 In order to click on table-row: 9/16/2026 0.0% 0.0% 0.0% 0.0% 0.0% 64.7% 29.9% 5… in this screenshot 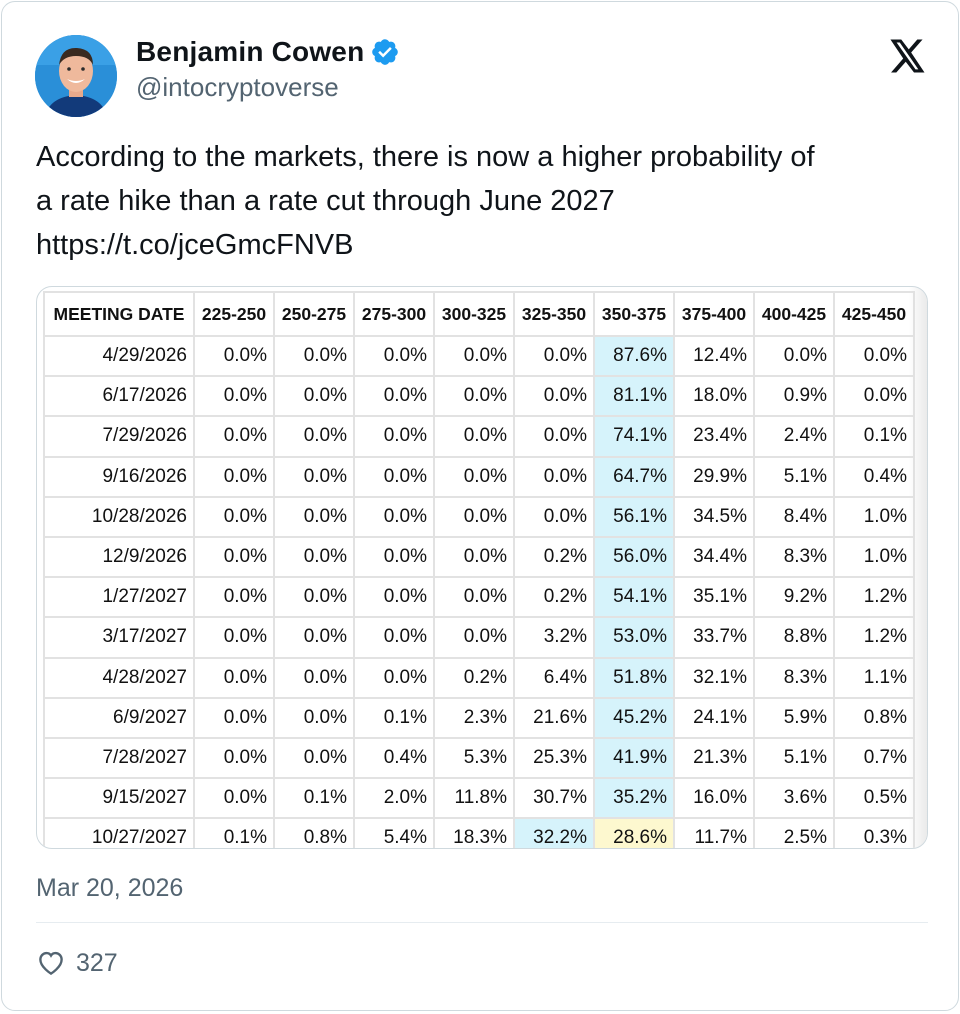, I will do `click(479, 476)`.